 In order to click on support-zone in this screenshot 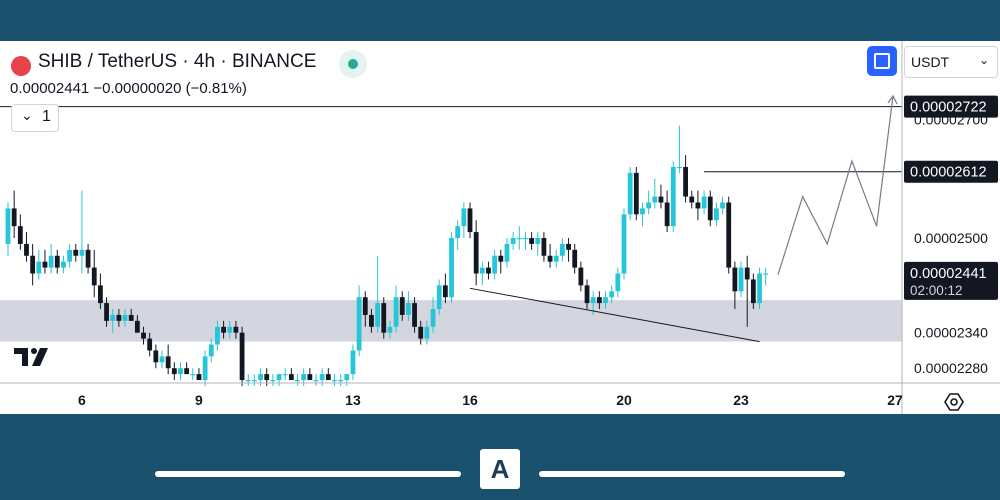, I will do `click(451, 321)`.